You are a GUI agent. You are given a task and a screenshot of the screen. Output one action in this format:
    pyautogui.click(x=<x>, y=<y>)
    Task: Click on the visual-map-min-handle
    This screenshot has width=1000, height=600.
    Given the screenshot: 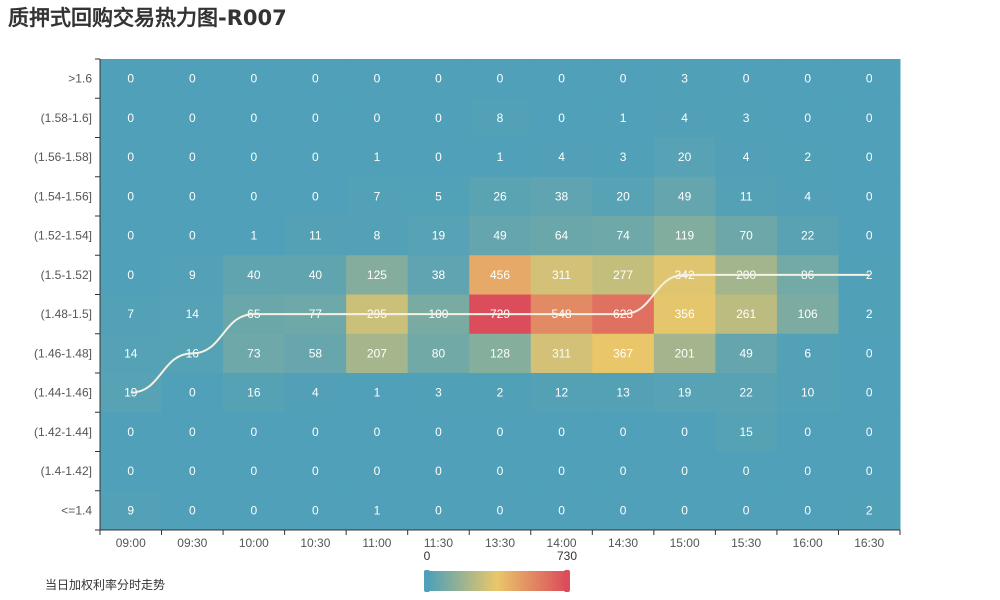 What is the action you would take?
    pyautogui.click(x=427, y=581)
    